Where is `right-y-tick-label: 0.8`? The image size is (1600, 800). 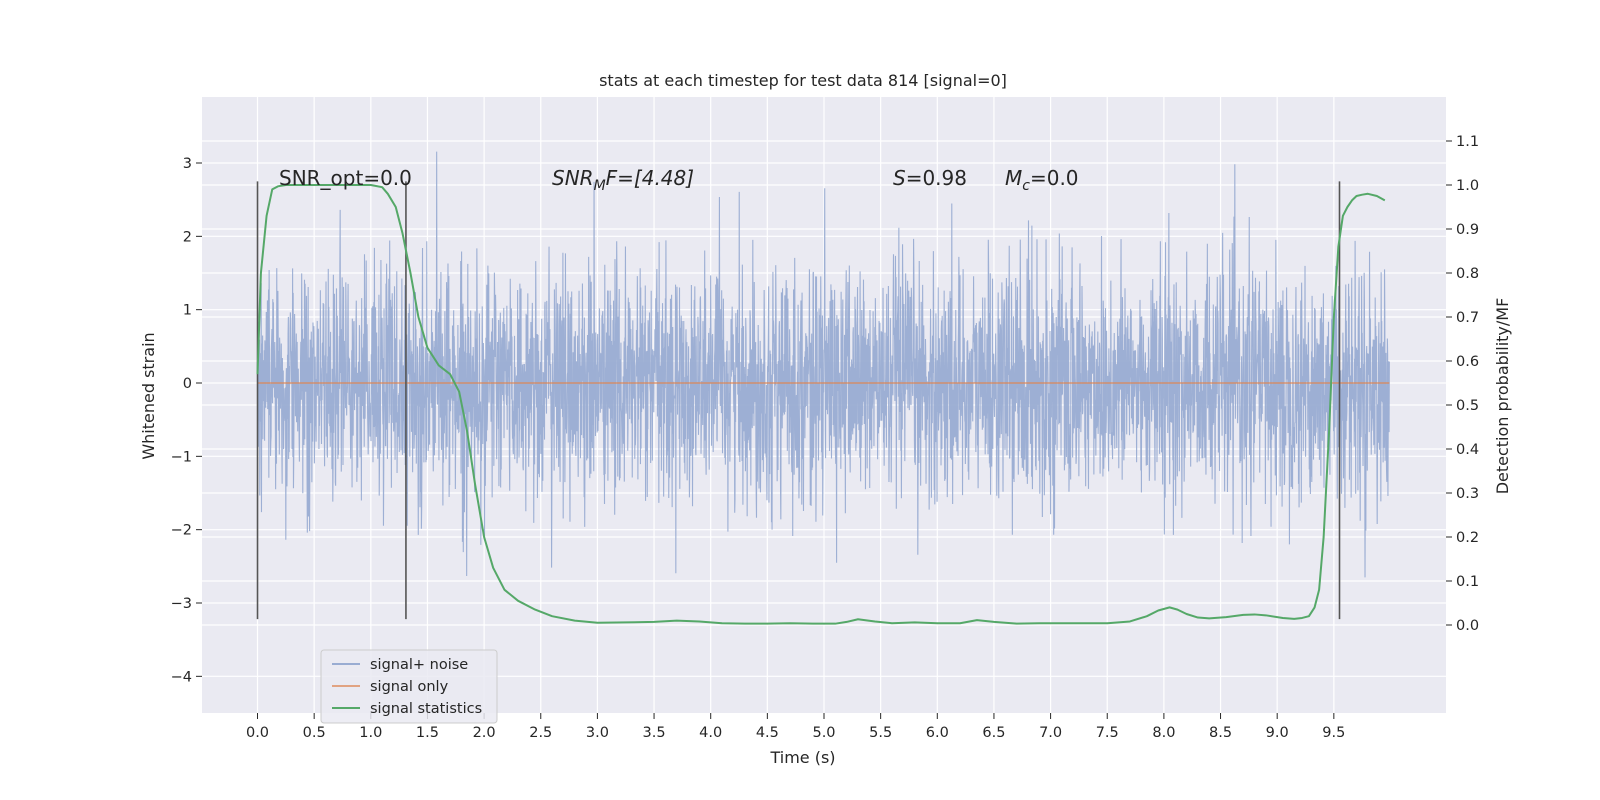 right-y-tick-label: 0.8 is located at coordinates (1467, 274).